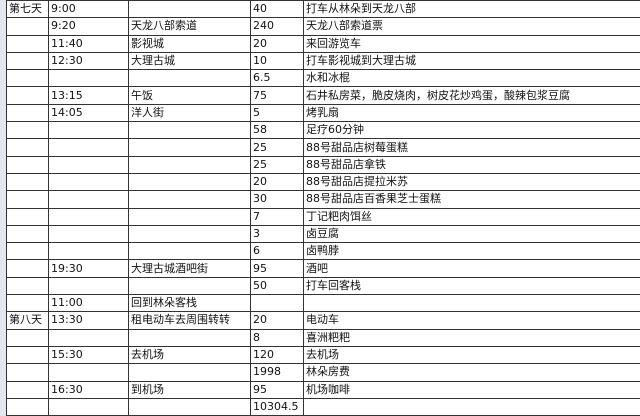 This screenshot has height=416, width=640. What do you see at coordinates (88, 320) in the screenshot?
I see `cell-time: 13:30` at bounding box center [88, 320].